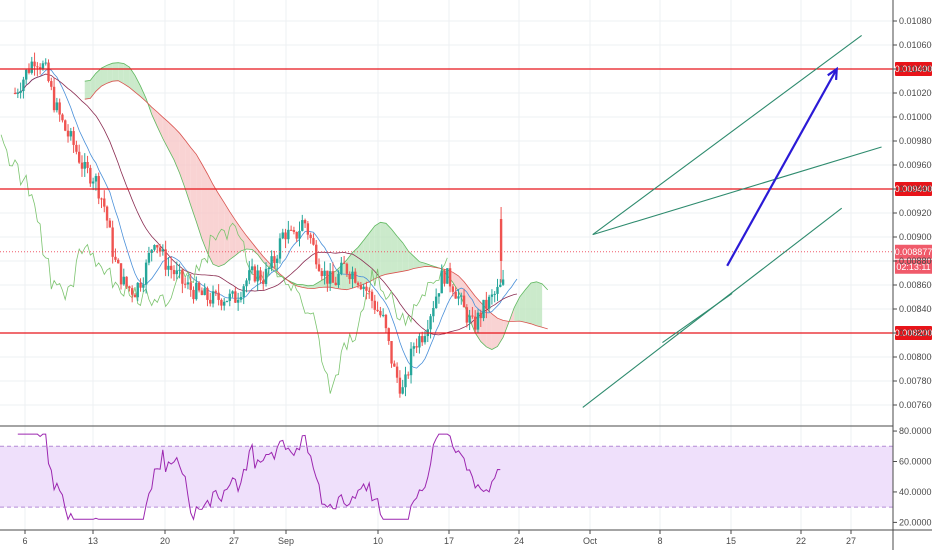  I want to click on trend-line-wedge-upper, so click(737, 191).